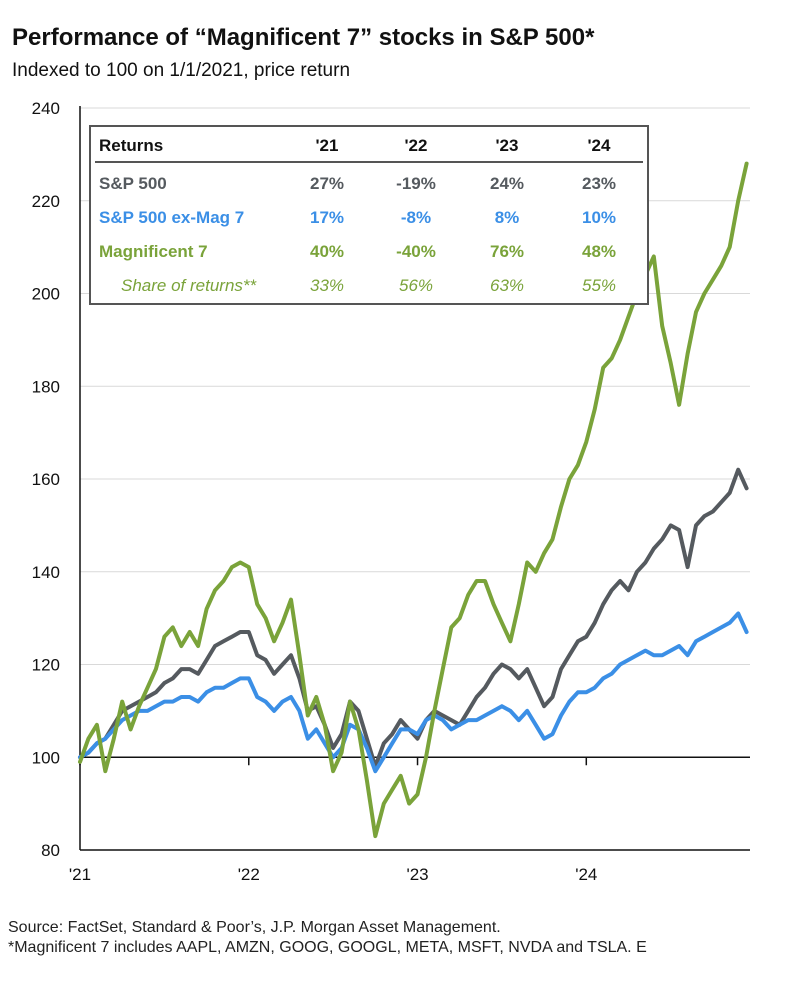 The width and height of the screenshot is (802, 996). Describe the element at coordinates (369, 218) in the screenshot. I see `table-row-ex-mag7: S&P 500 ex-Mag 7 17% -8% 8% 10%` at that location.